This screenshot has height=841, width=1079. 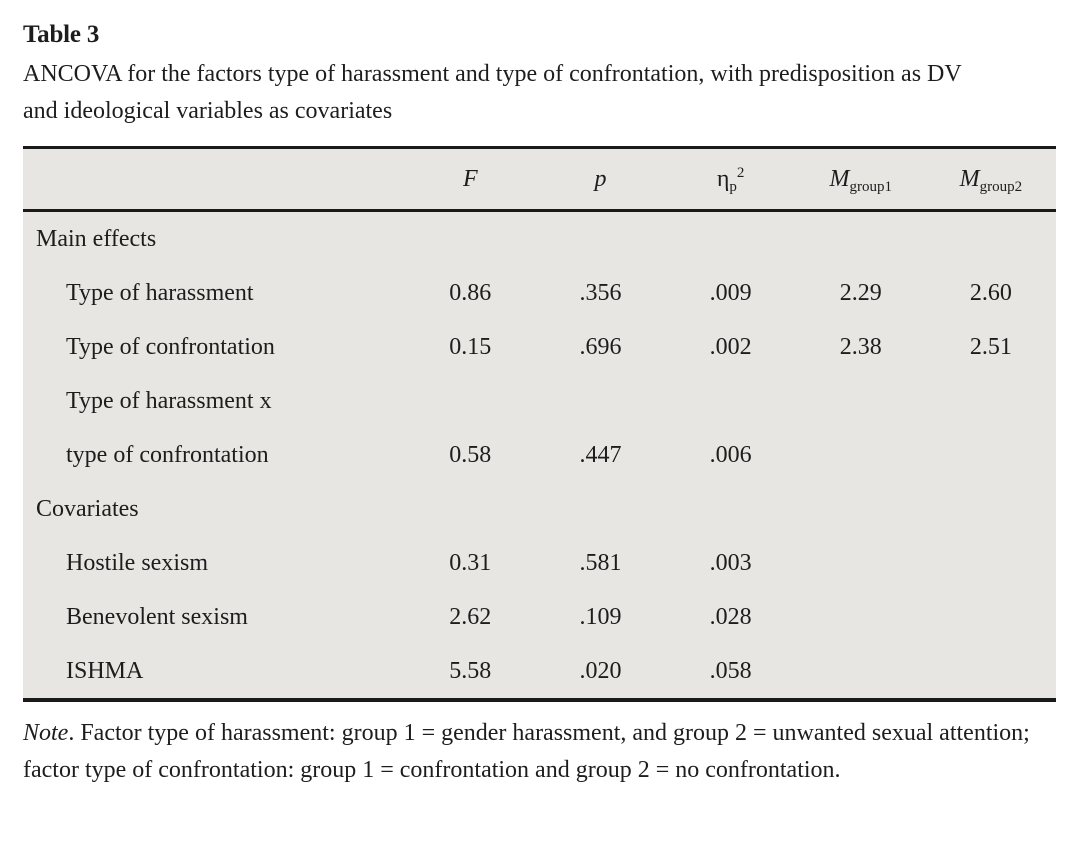 What do you see at coordinates (160, 292) in the screenshot?
I see `row-label: Type of harassment` at bounding box center [160, 292].